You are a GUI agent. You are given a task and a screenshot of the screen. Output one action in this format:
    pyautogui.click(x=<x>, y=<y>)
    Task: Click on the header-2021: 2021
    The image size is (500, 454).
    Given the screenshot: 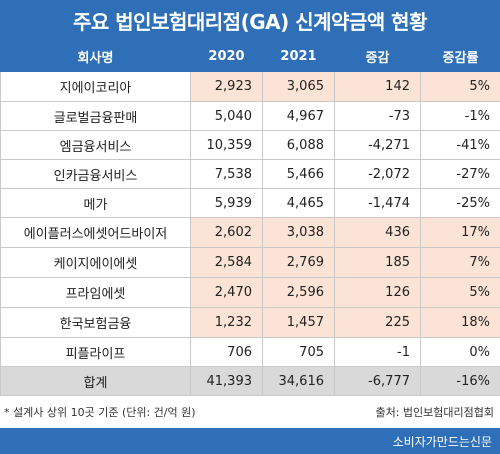 What is the action you would take?
    pyautogui.click(x=298, y=56)
    